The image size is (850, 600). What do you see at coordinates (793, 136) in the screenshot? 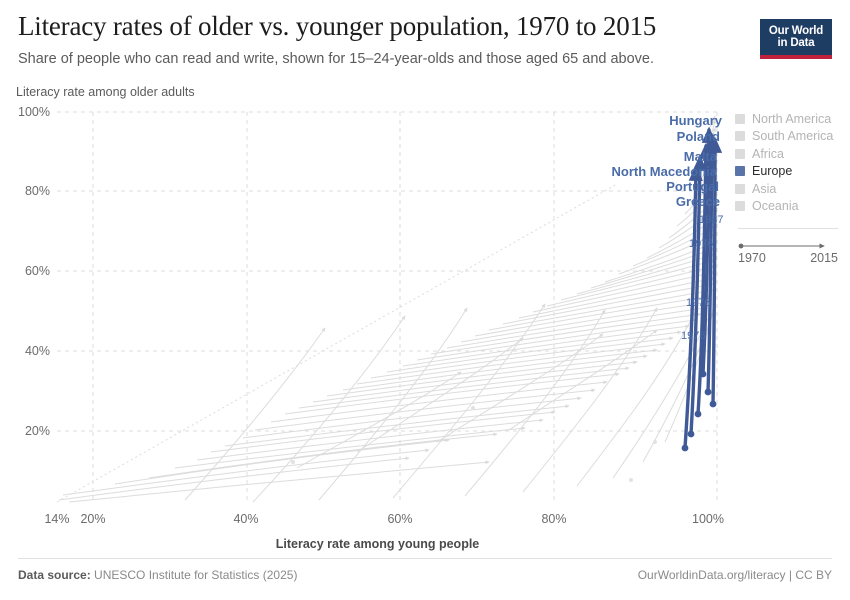
I see `legend-label-south-america: South America` at bounding box center [793, 136].